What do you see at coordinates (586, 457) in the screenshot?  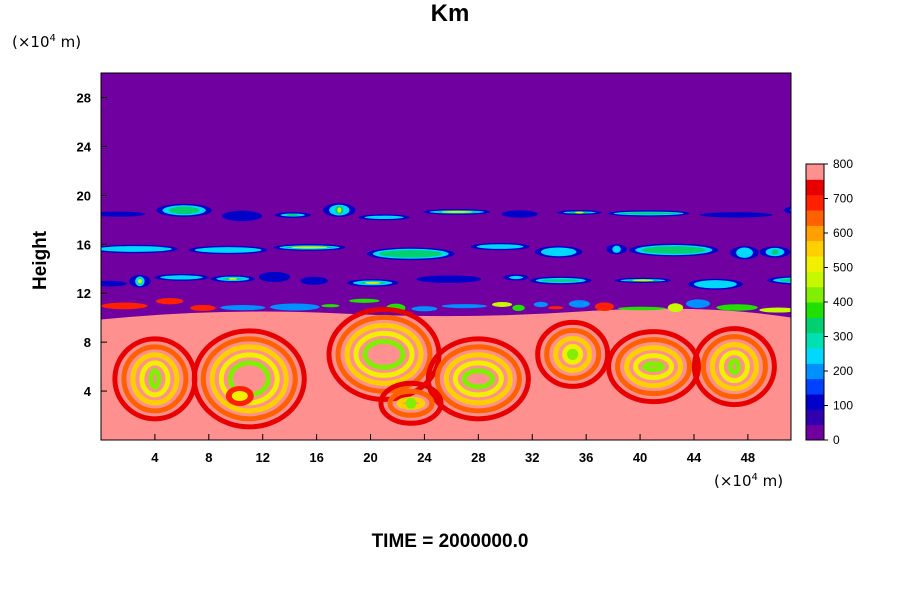 I see `x-tick-label: 36` at bounding box center [586, 457].